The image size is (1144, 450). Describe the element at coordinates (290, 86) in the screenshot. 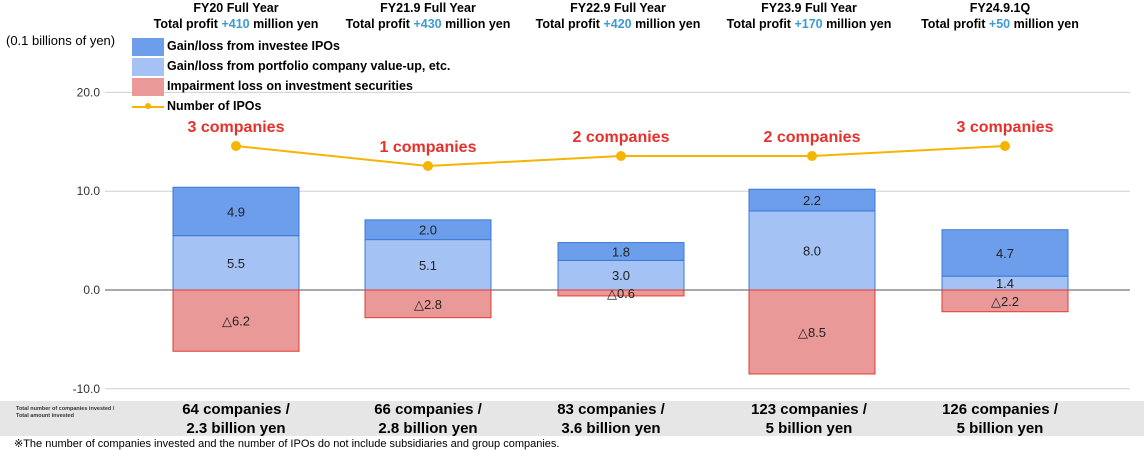

I see `legend-label: Impairment loss on investment securities` at that location.